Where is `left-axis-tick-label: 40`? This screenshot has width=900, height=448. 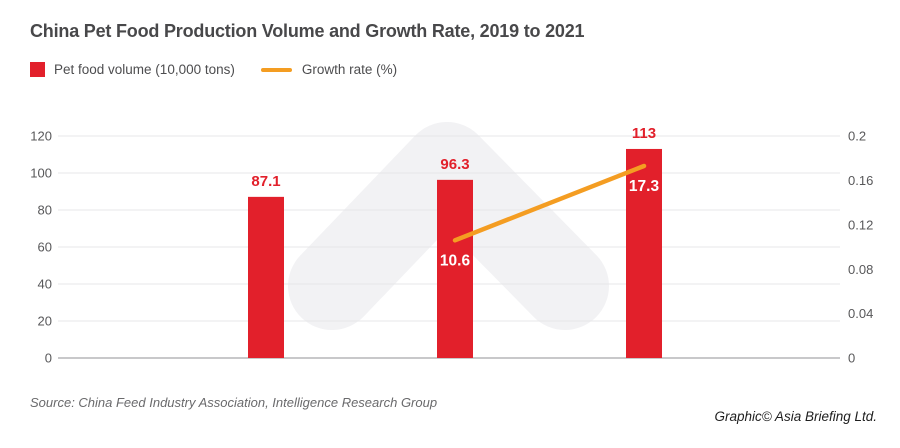
left-axis-tick-label: 40 is located at coordinates (45, 284).